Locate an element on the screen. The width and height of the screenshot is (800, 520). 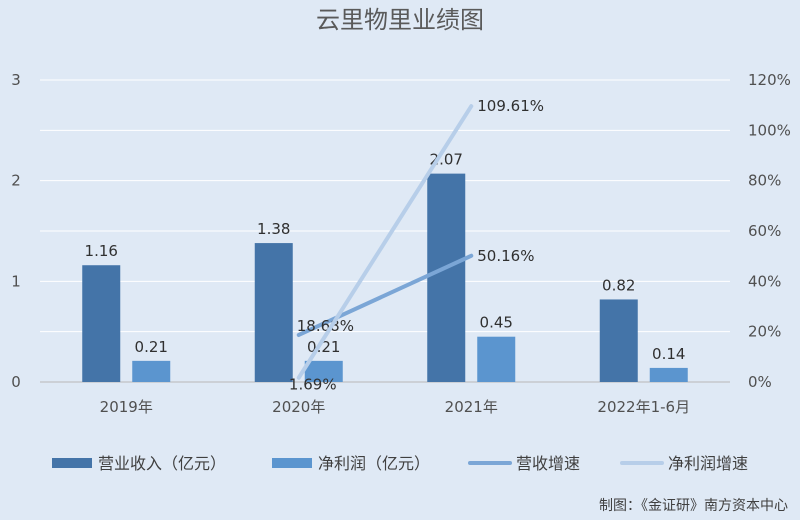
y-left-tick-label: 3 is located at coordinates (16, 80).